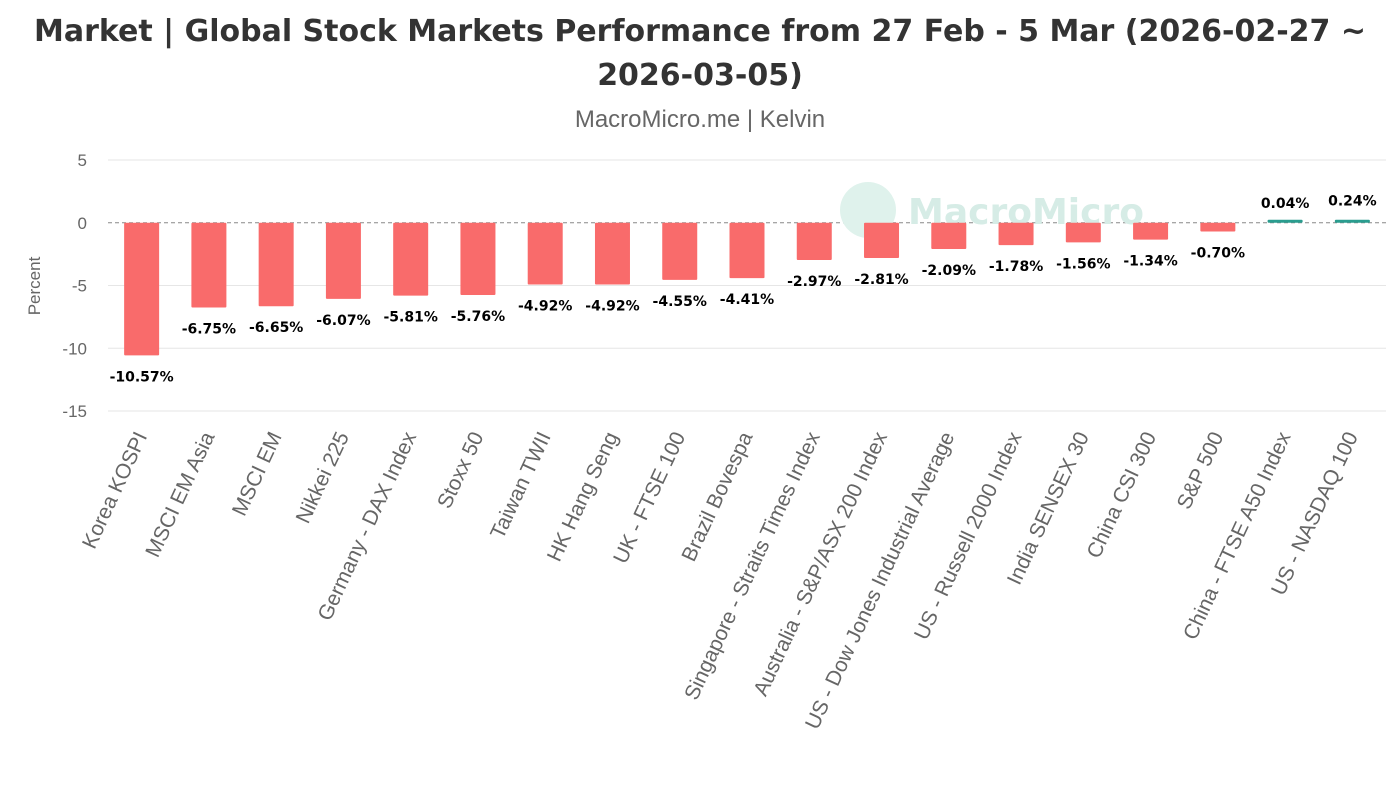  Describe the element at coordinates (1122, 495) in the screenshot. I see `x-category-label: China CSI 300` at that location.